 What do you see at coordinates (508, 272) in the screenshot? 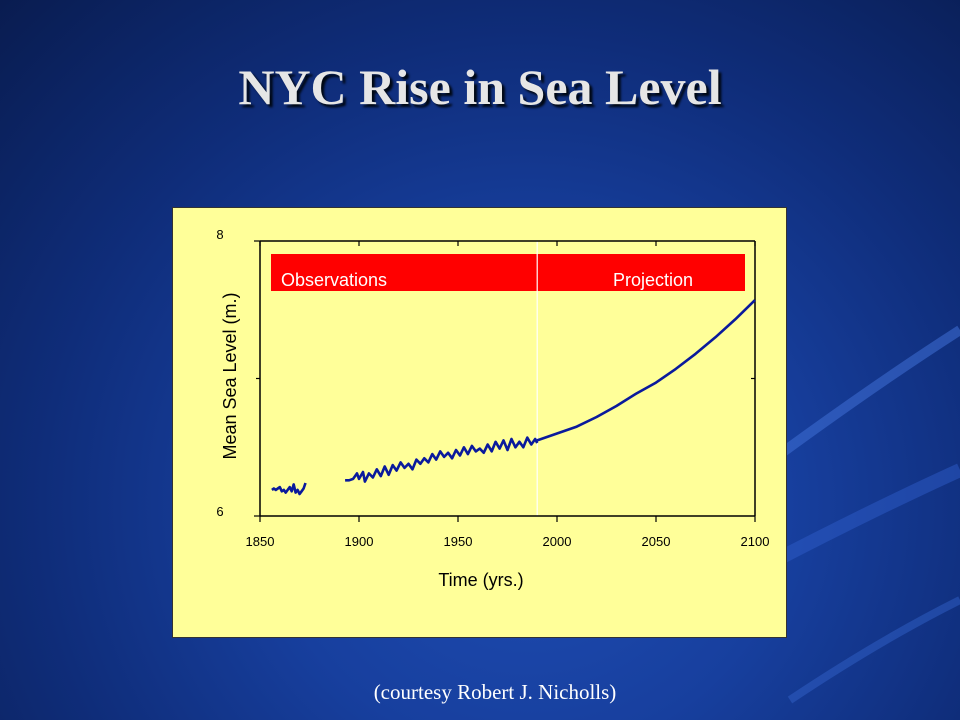
I see `label-band` at bounding box center [508, 272].